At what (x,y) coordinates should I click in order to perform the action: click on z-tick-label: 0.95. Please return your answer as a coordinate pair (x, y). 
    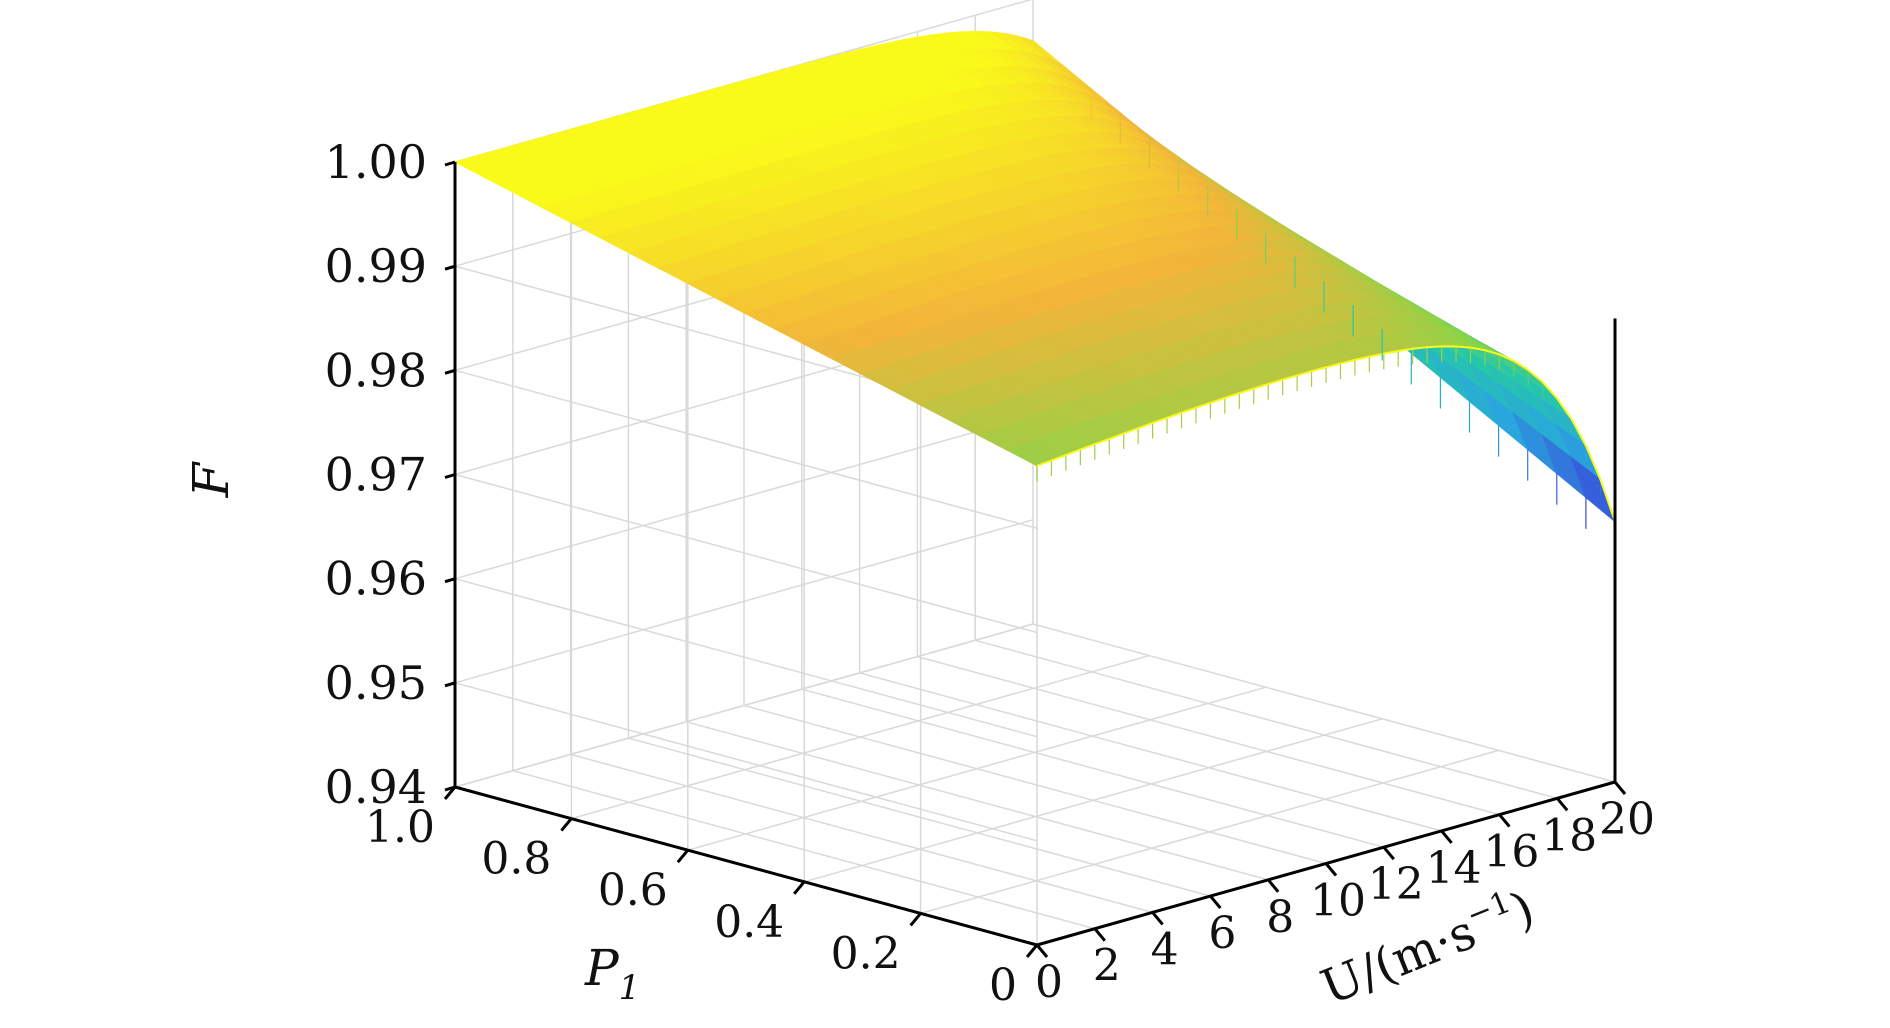
    Looking at the image, I should click on (376, 683).